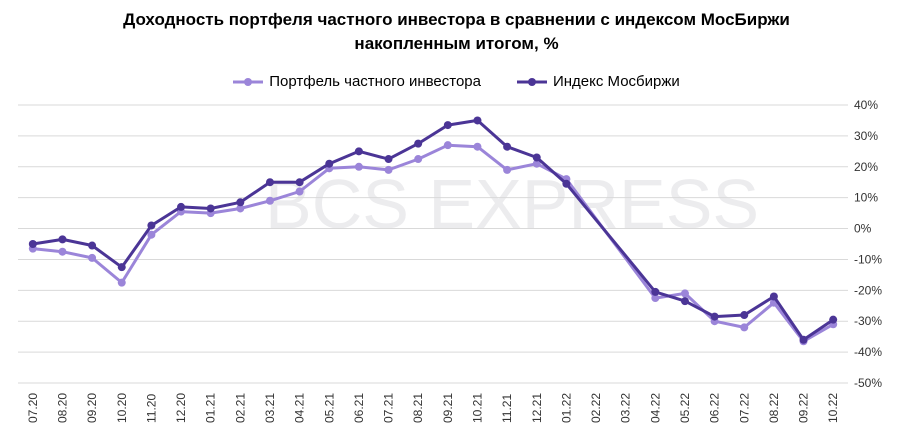  I want to click on chart-title-line-2: накопленным итогом, %, so click(456, 43).